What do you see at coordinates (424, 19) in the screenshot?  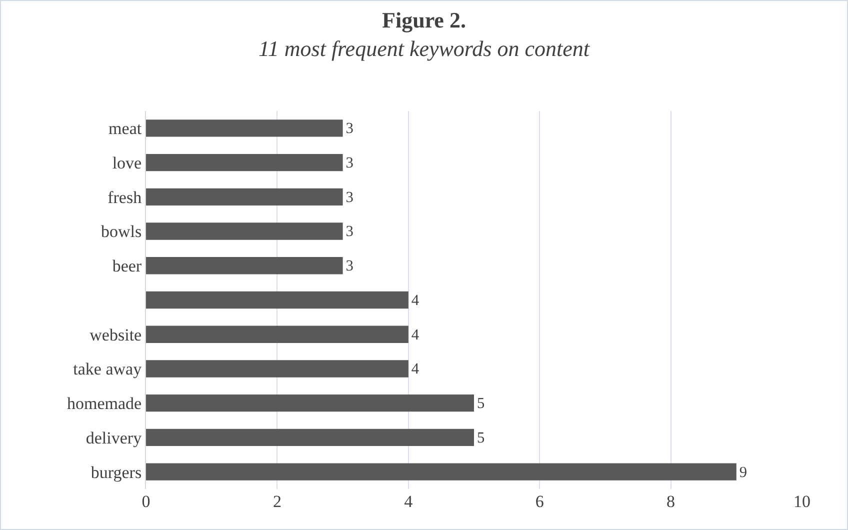 I see `chart-title: Figure 2.` at bounding box center [424, 19].